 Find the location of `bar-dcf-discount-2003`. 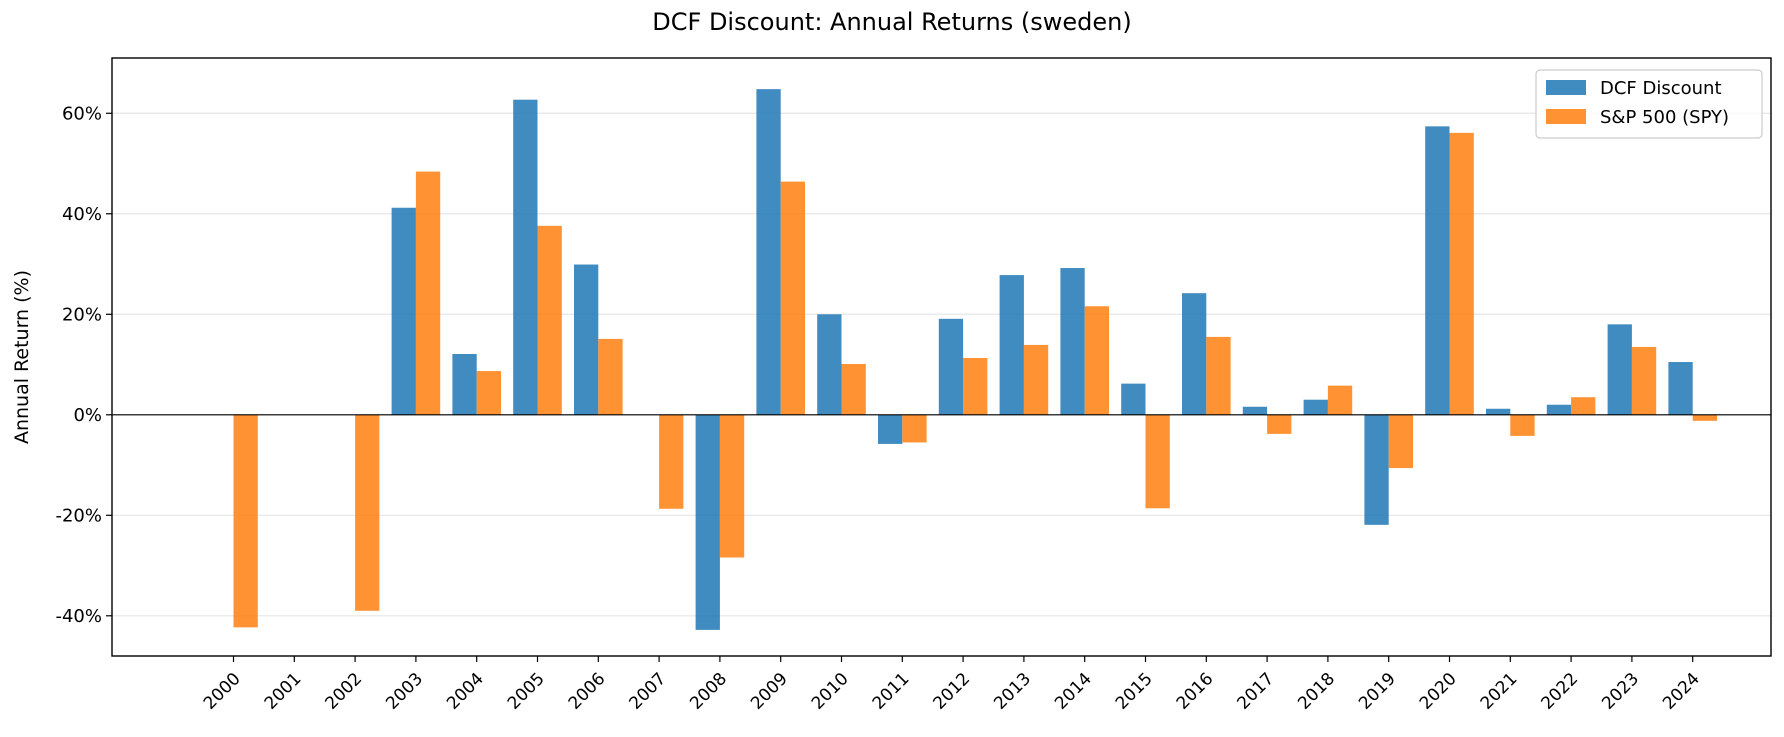

bar-dcf-discount-2003 is located at coordinates (403, 311).